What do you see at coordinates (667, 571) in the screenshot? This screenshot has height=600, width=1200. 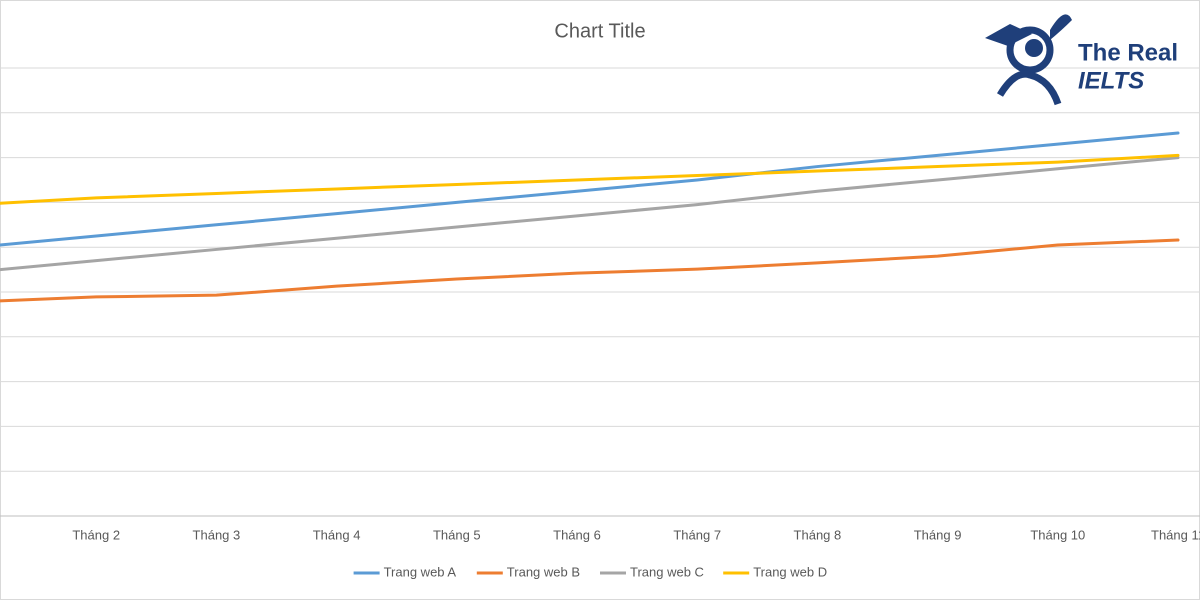 I see `legend-label: Trang web C` at bounding box center [667, 571].